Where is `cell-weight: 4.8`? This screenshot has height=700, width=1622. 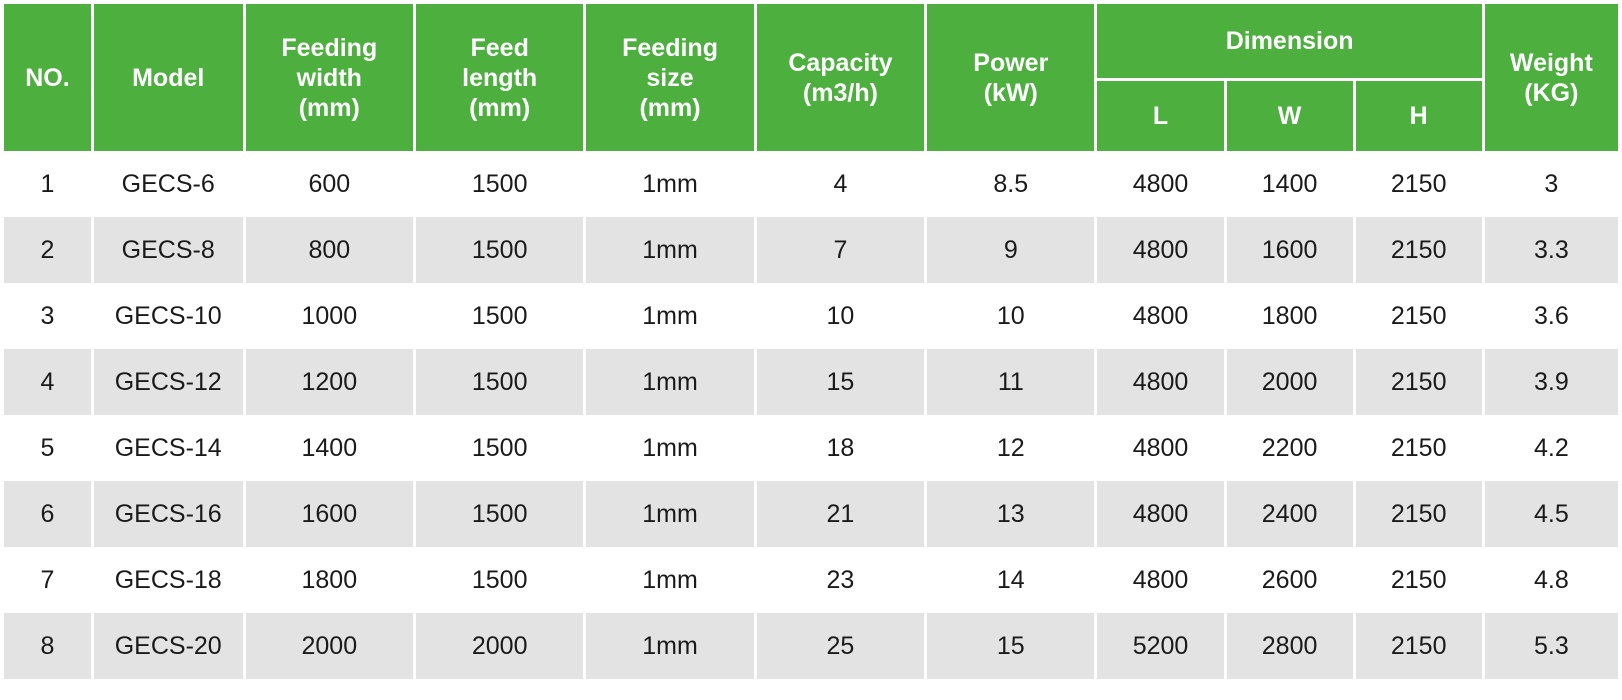
cell-weight: 4.8 is located at coordinates (1551, 580).